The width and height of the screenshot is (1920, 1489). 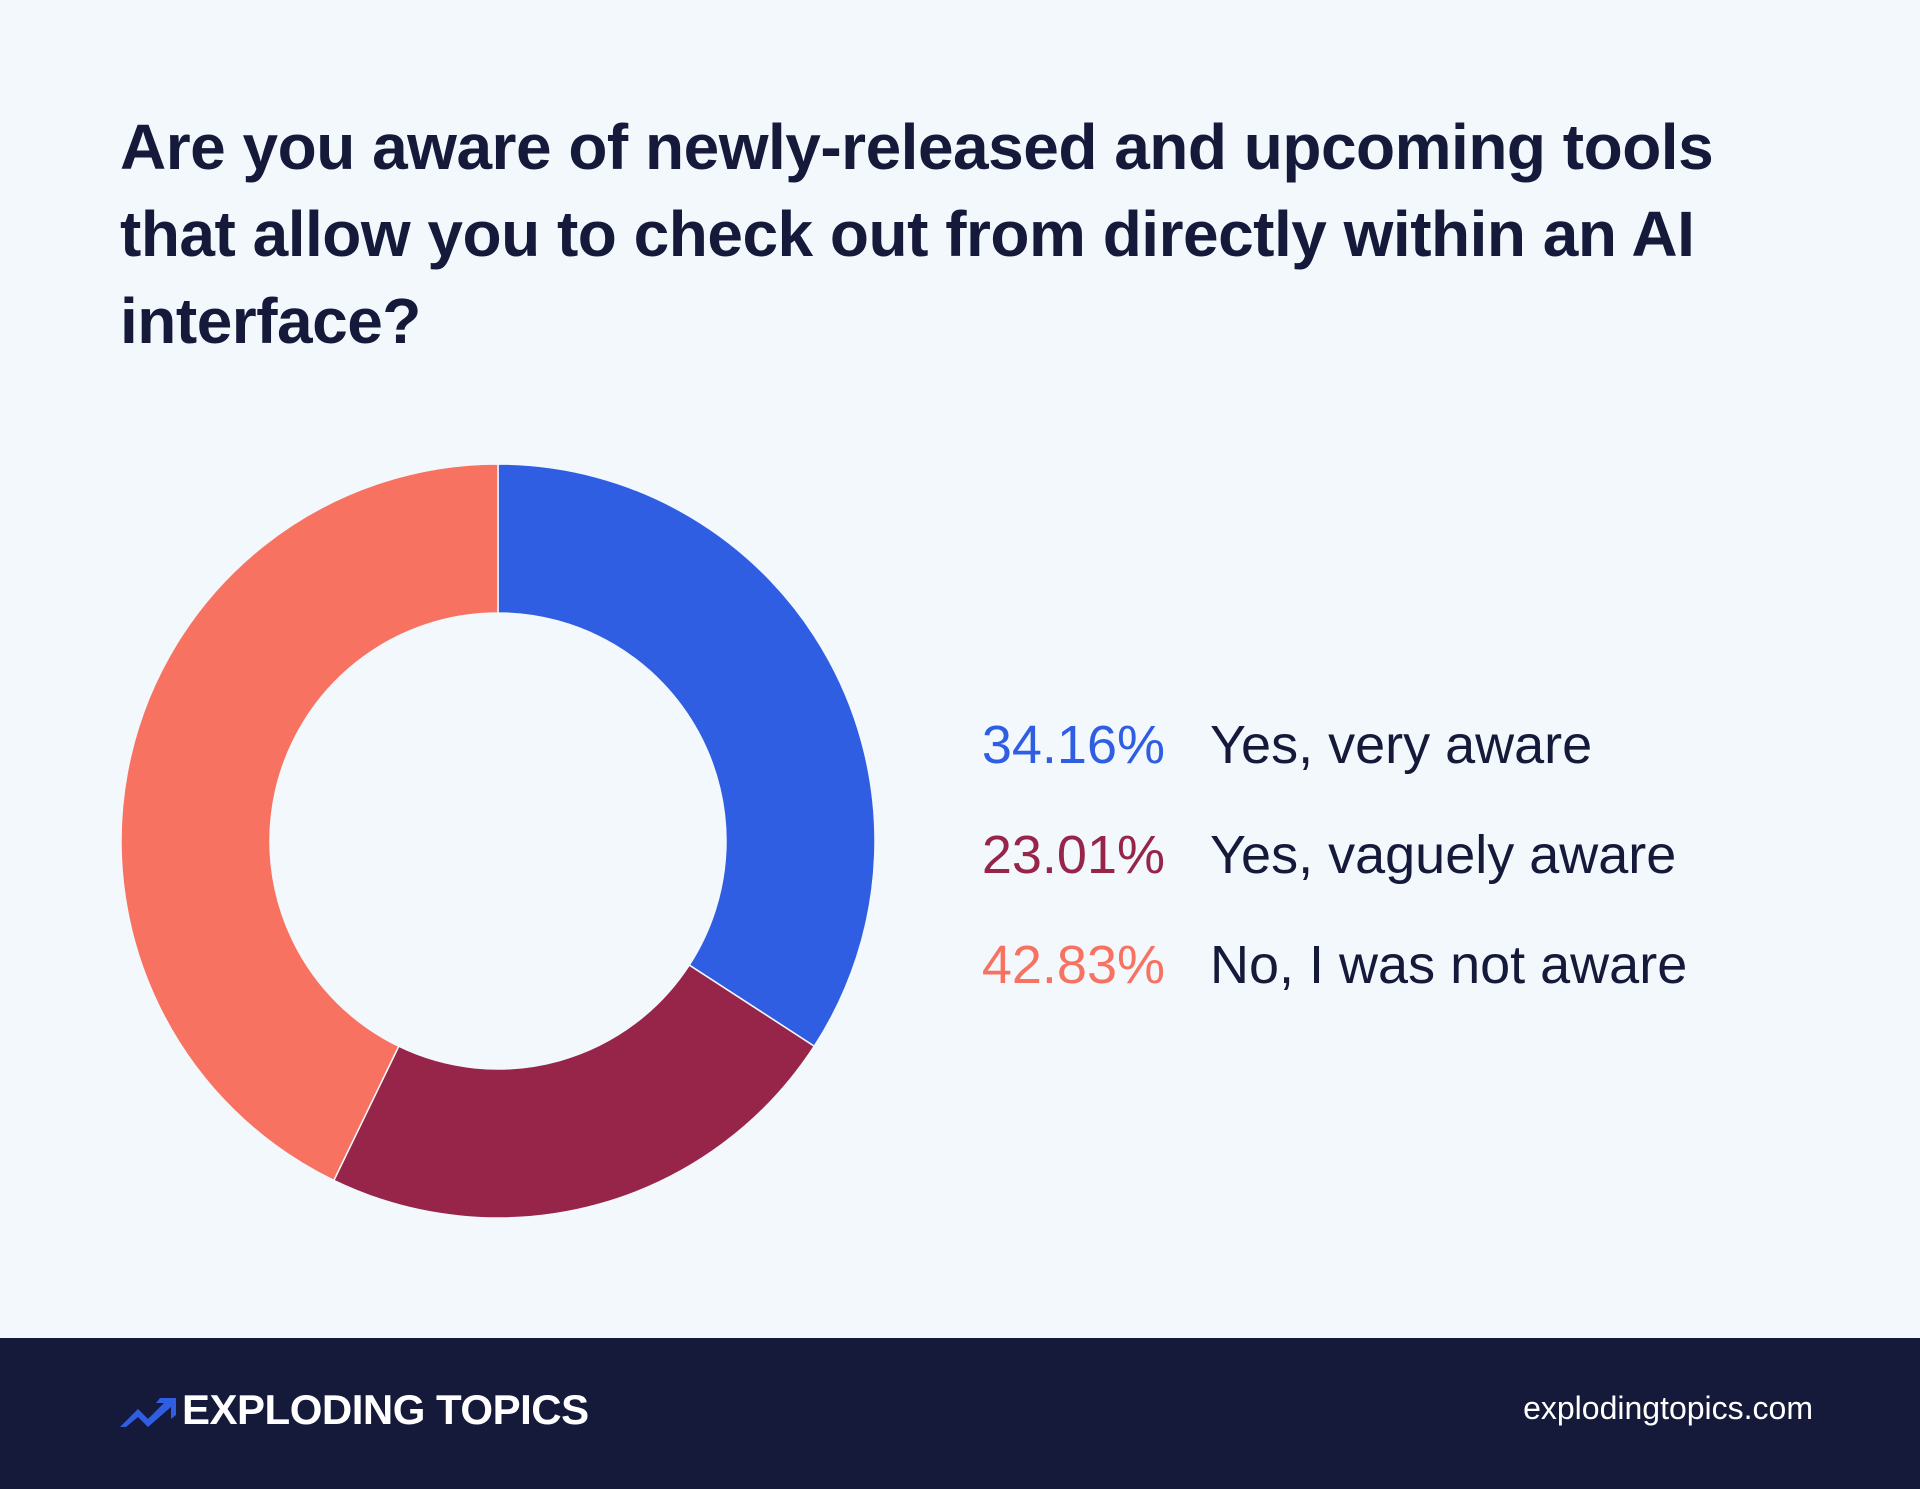 What do you see at coordinates (1073, 855) in the screenshot?
I see `legend-percentage: 23.01%` at bounding box center [1073, 855].